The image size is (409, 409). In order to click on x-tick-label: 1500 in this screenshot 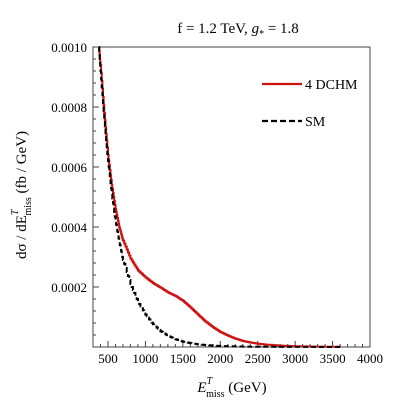, I will do `click(183, 358)`.